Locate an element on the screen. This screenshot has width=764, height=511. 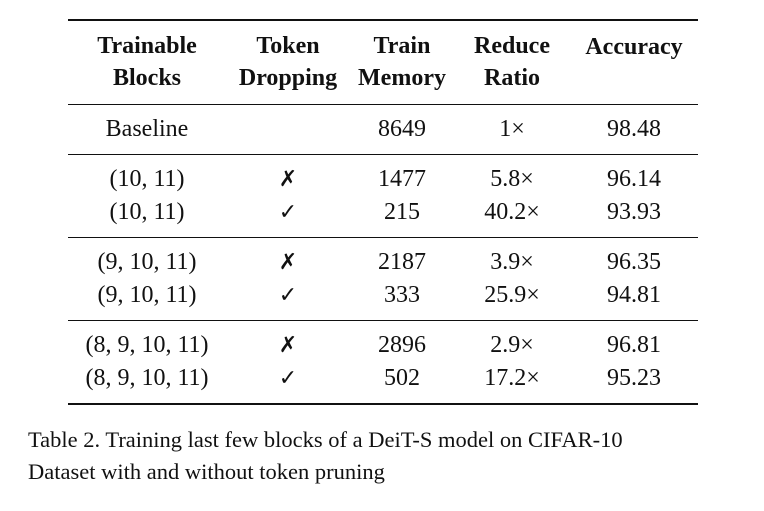
caption-line2: Dataset with and without token pruning is located at coordinates (206, 471).